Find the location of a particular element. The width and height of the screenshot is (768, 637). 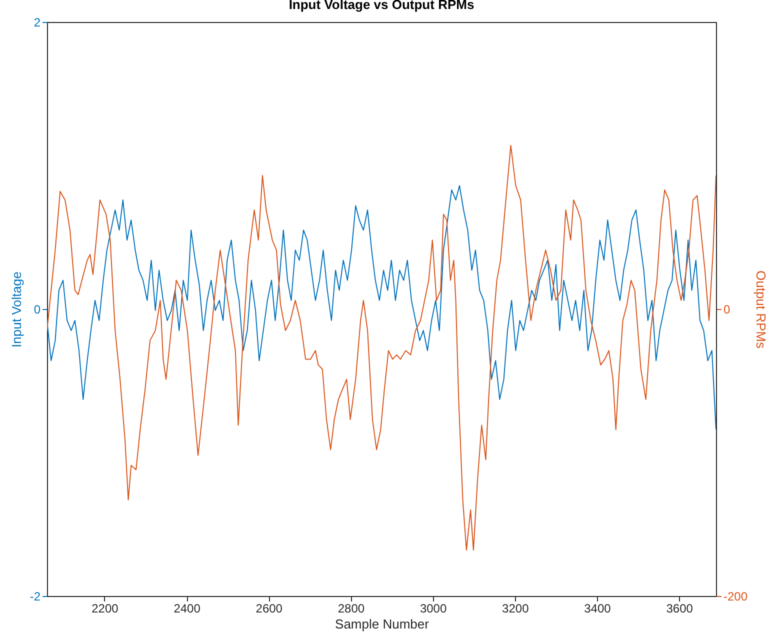

y2-axis-title: Output RPMs is located at coordinates (761, 310).